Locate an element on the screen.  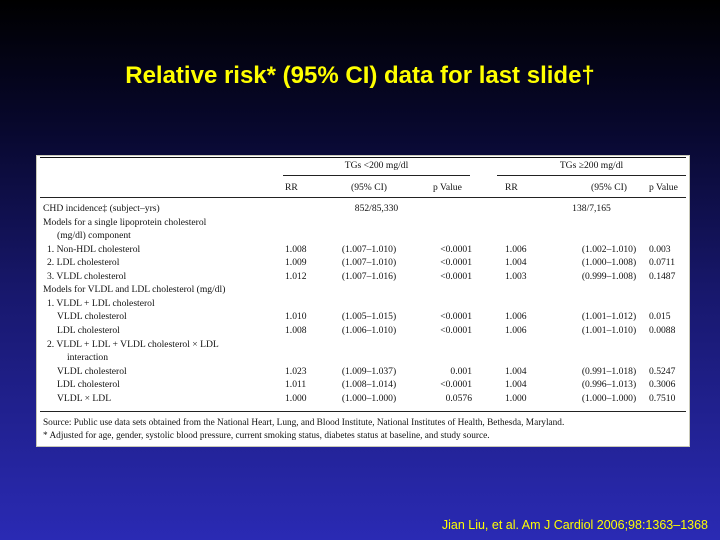
row-label: VLDL × LDL is located at coordinates (84, 398).